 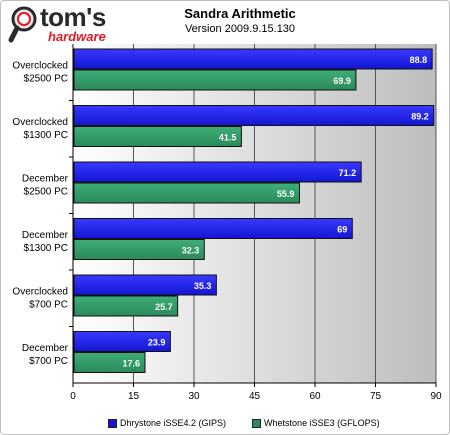 I want to click on chart-subtitle: Version 2009.9.15.130, so click(x=240, y=29).